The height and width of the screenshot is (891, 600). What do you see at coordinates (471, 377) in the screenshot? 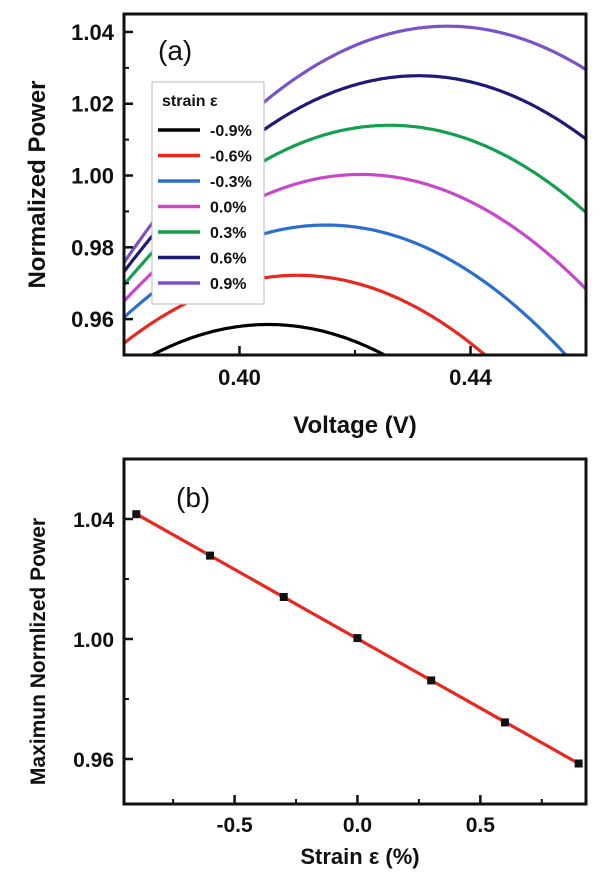
I see `x-tick-label: 0.44` at bounding box center [471, 377].